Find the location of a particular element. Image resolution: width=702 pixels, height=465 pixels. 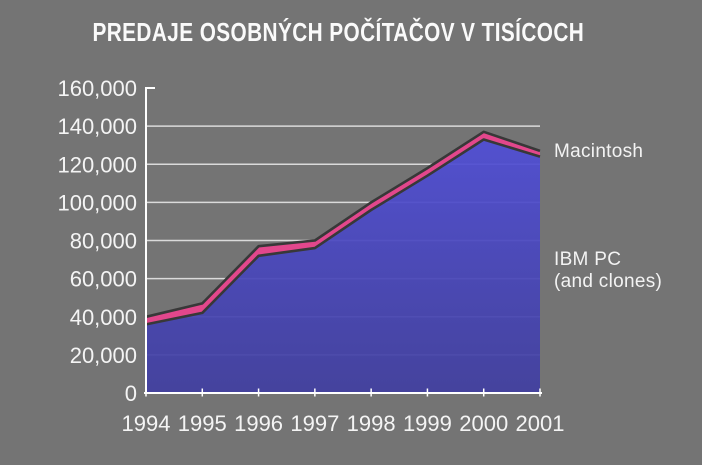

macintosh-series-label-text: Macintosh is located at coordinates (599, 151).